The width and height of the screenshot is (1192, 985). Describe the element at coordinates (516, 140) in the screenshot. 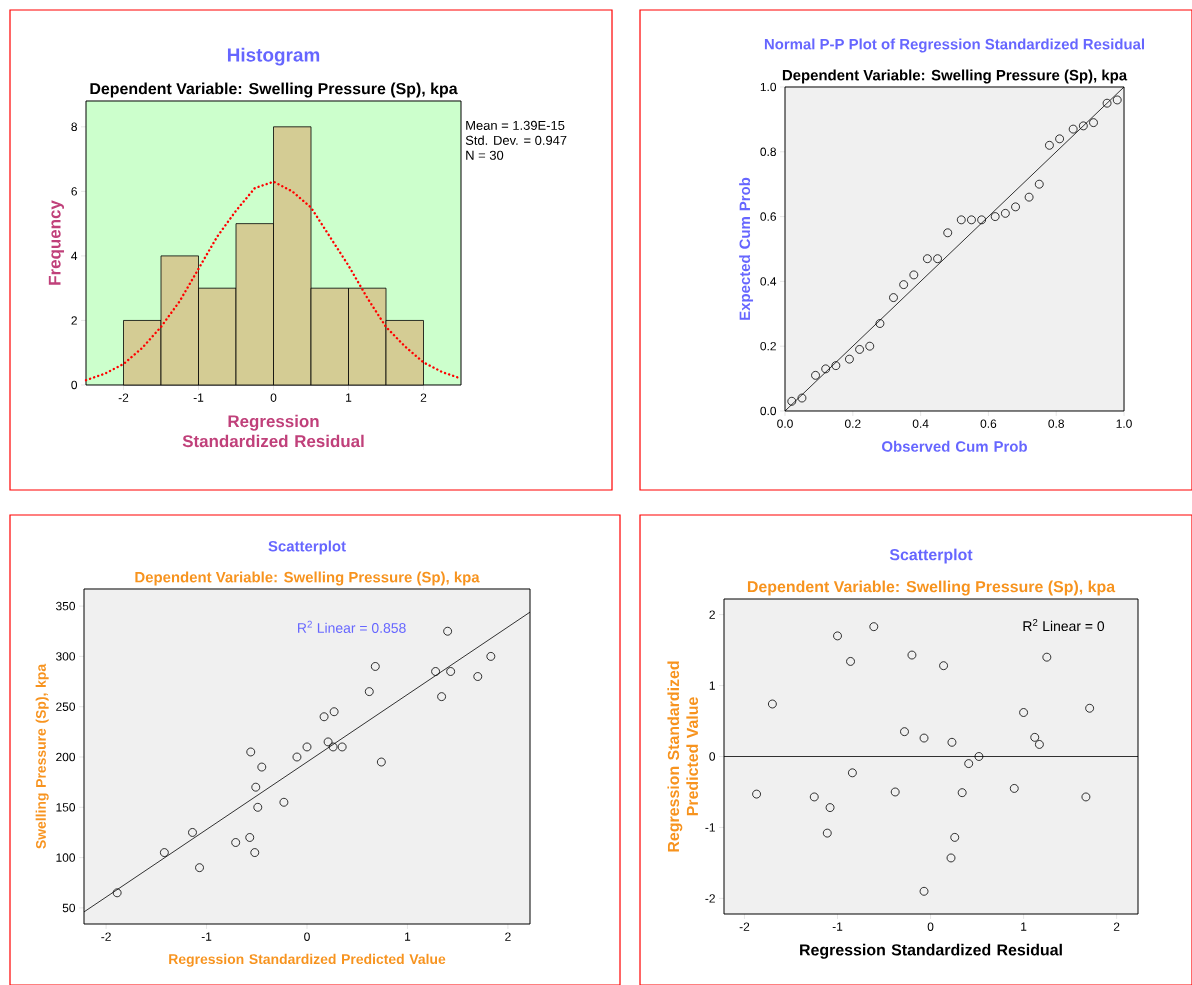

I see `text: Std. Dev. = 0.947` at that location.